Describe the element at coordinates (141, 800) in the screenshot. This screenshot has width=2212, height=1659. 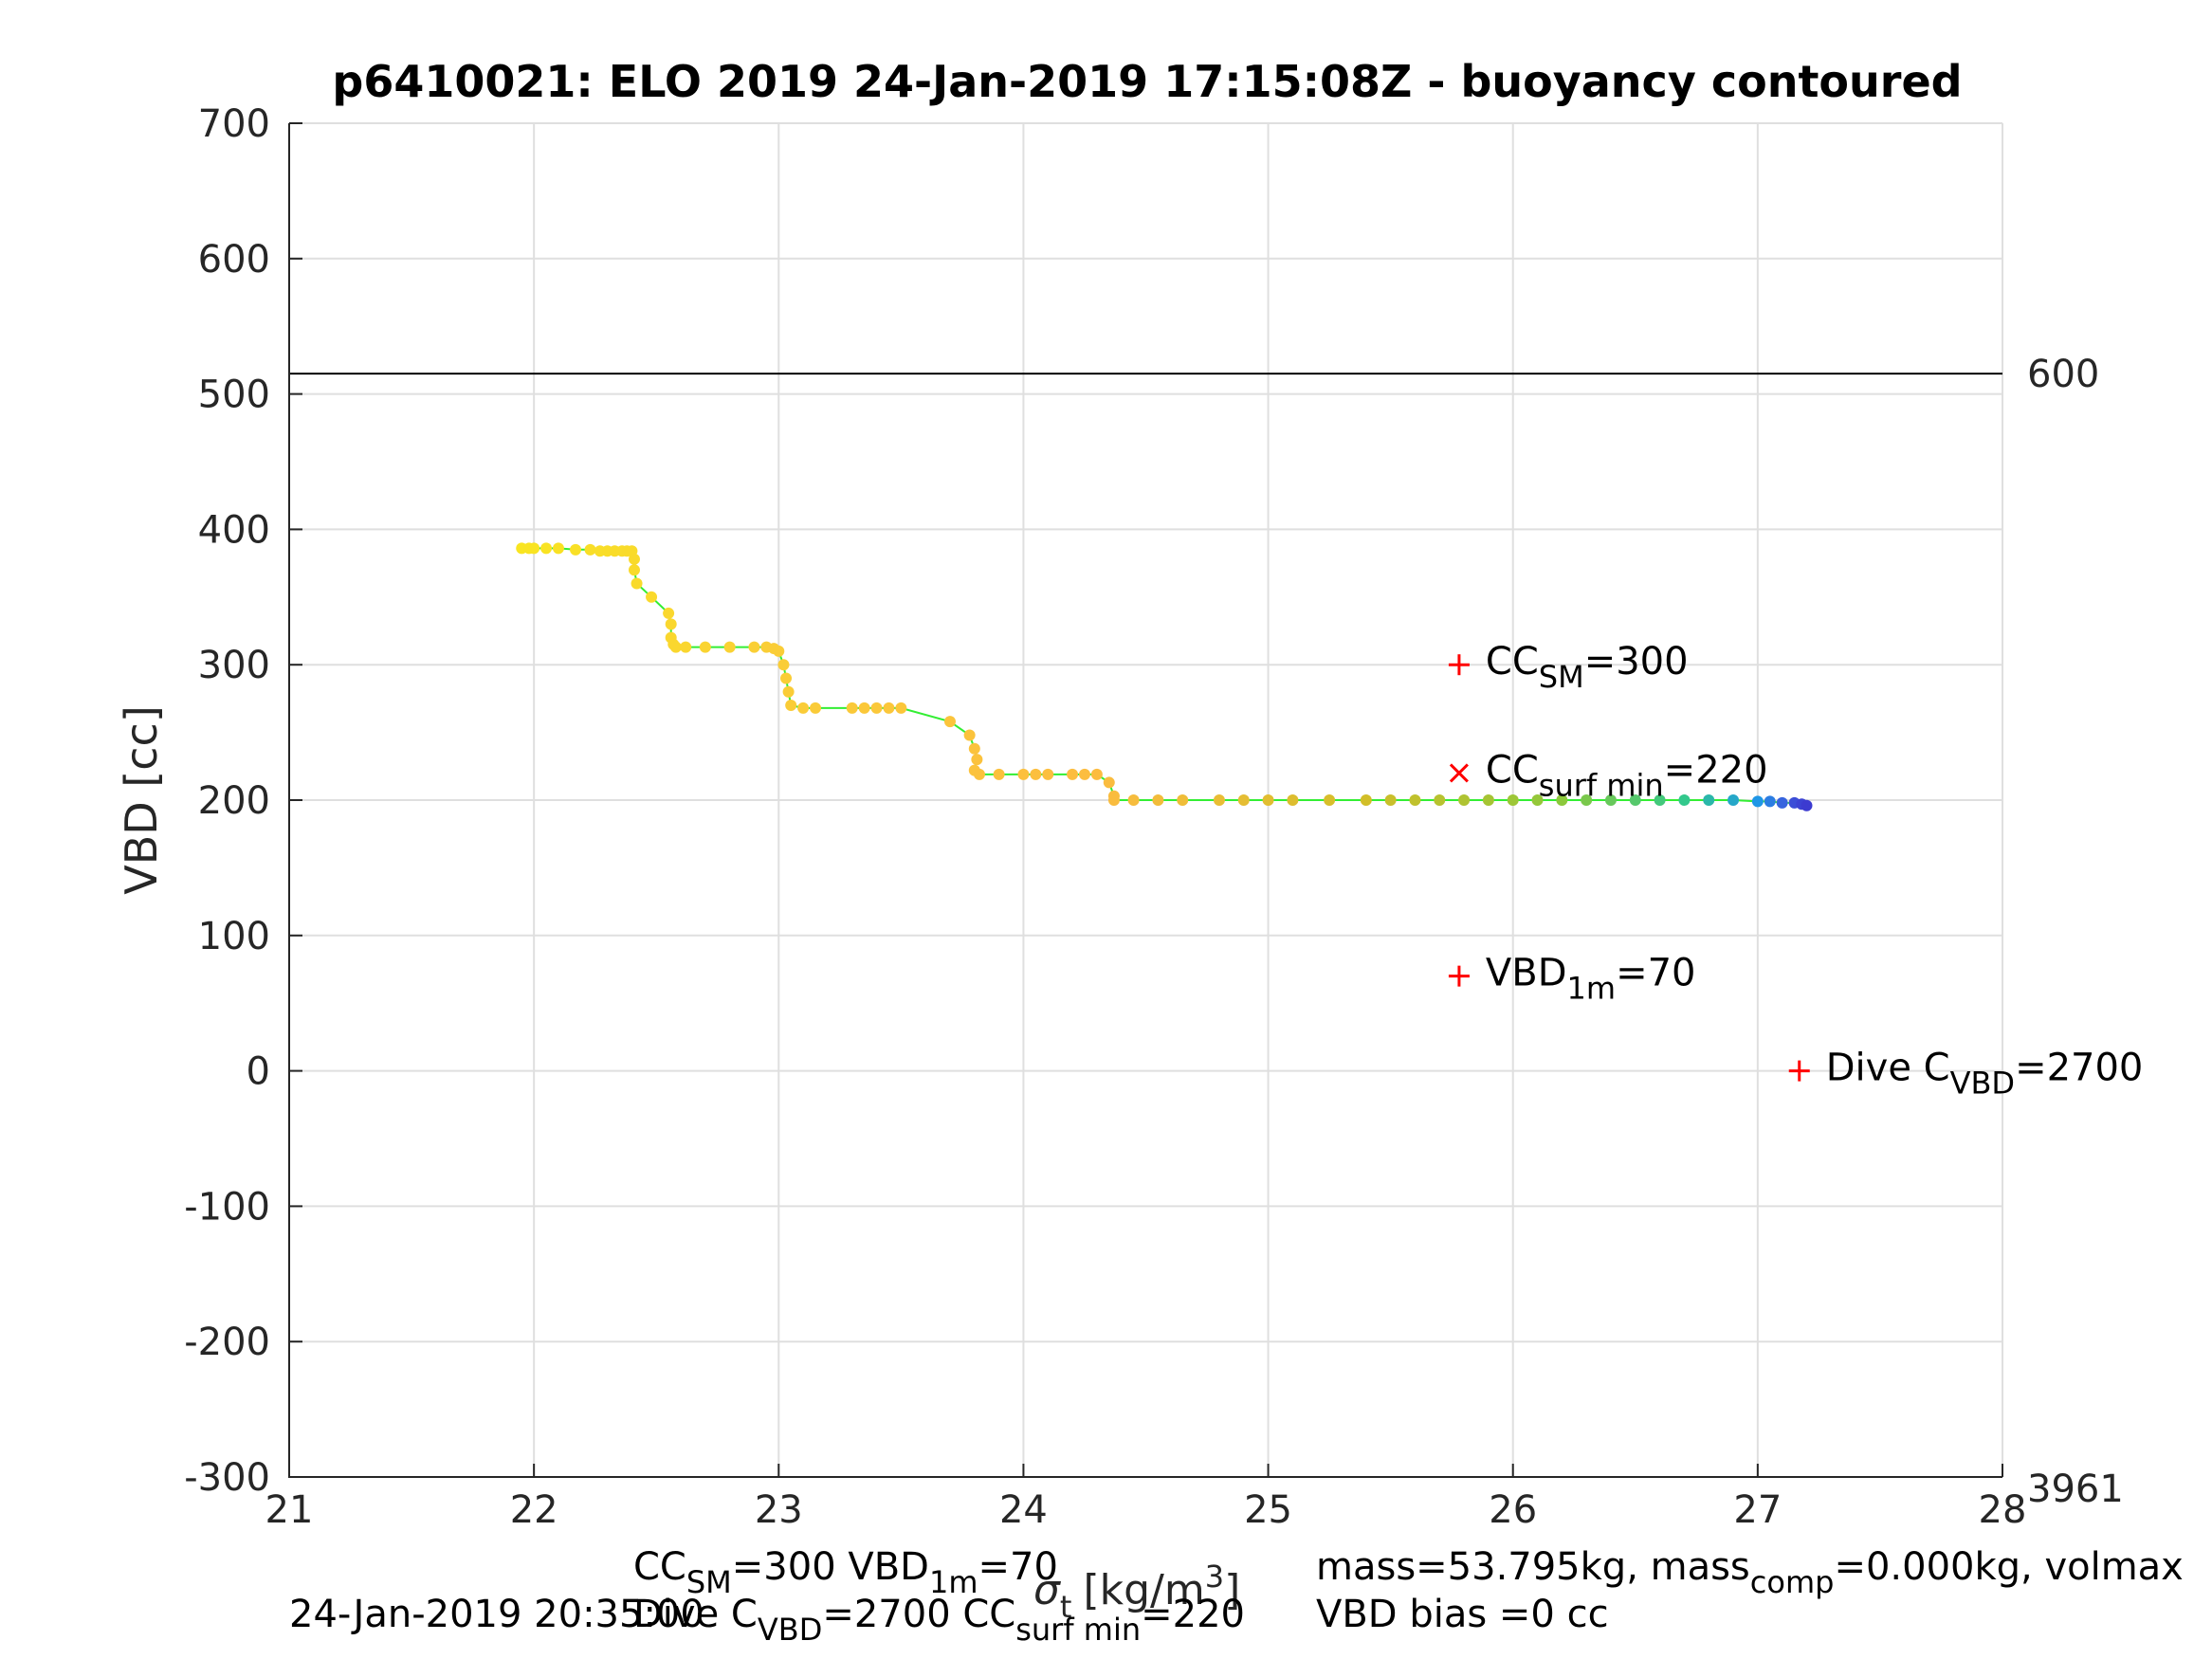
I see `y-axis-label: VBD [cc]` at that location.